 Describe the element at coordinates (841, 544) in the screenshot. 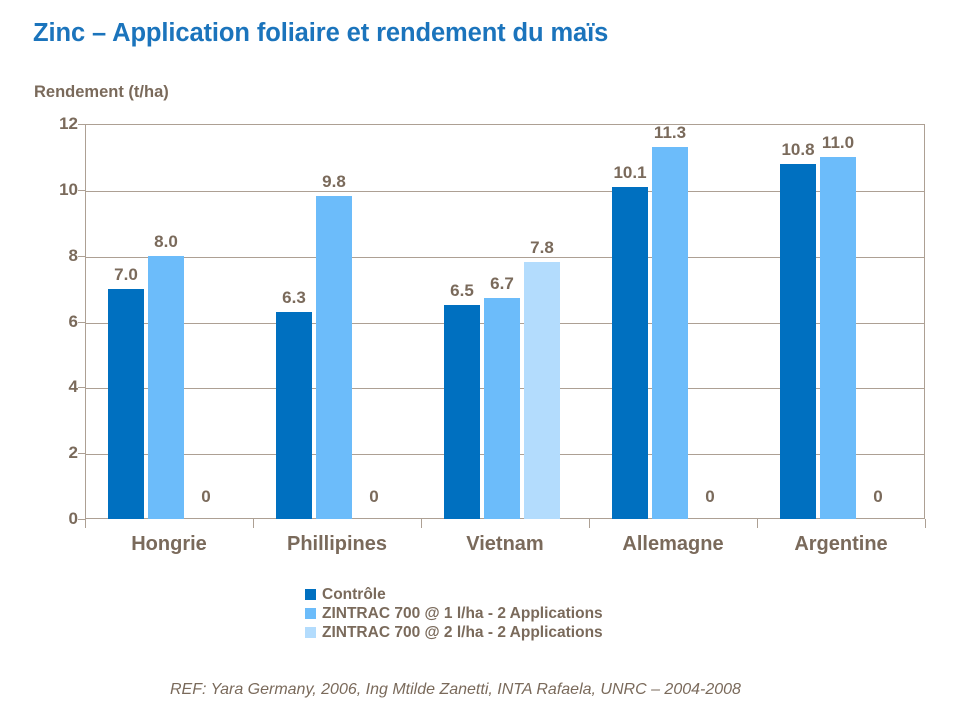

I see `x-axis-category-label: Argentine` at that location.